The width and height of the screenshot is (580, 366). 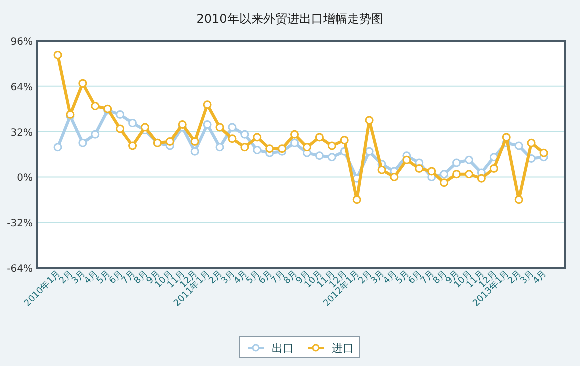 I want to click on legend-label: 出口, so click(x=283, y=348).